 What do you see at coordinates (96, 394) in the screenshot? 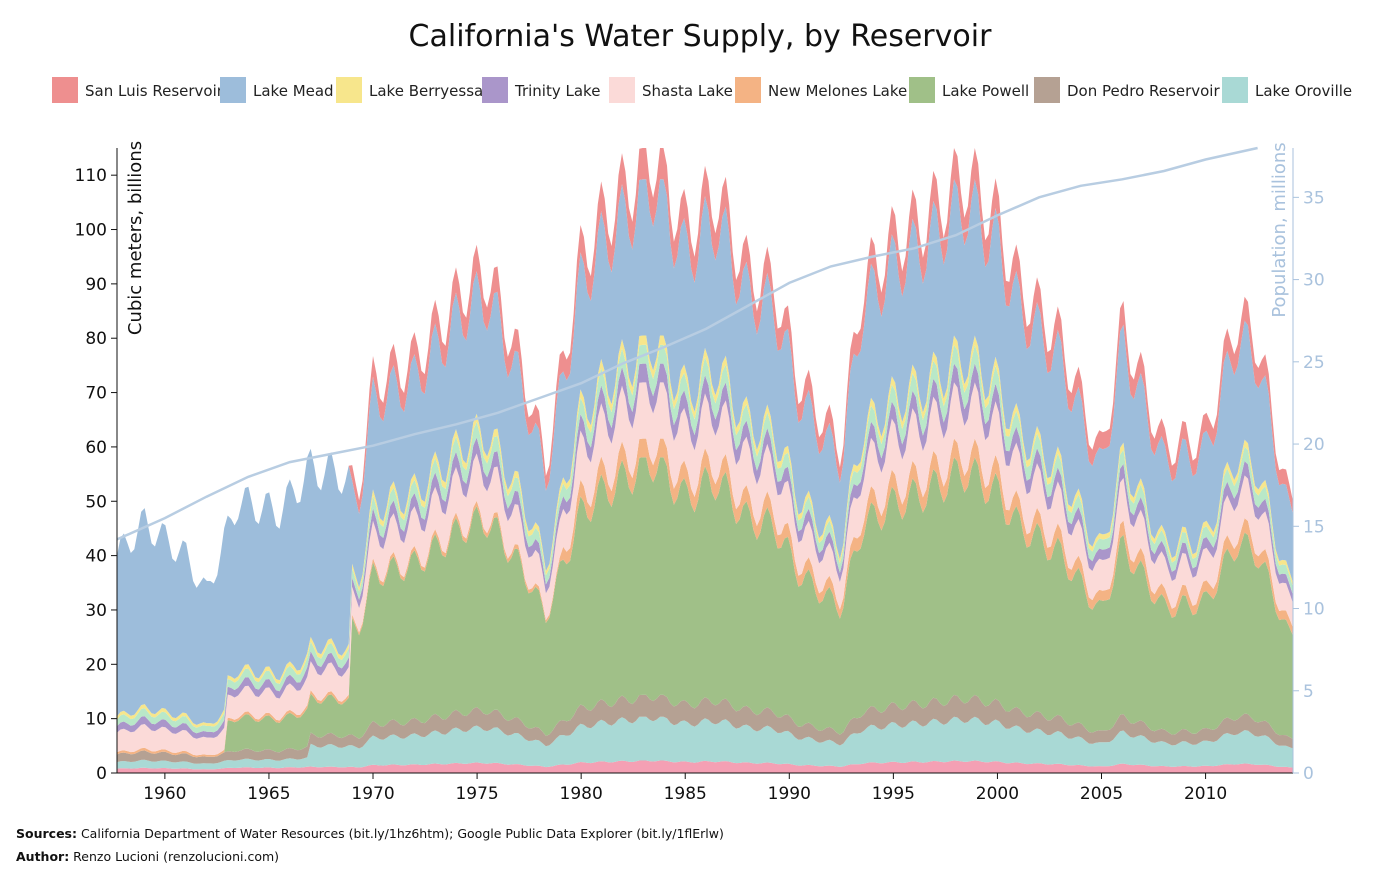
I see `y-tick-label: 70` at bounding box center [96, 394].